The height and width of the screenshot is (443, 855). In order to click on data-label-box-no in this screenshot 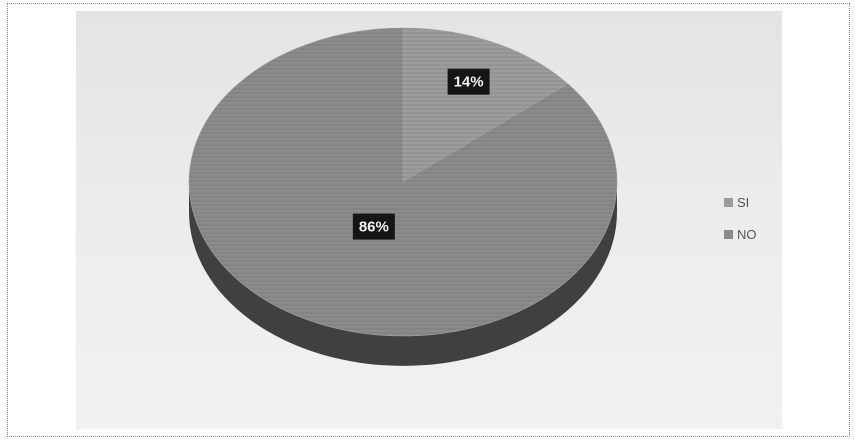, I will do `click(373, 226)`.